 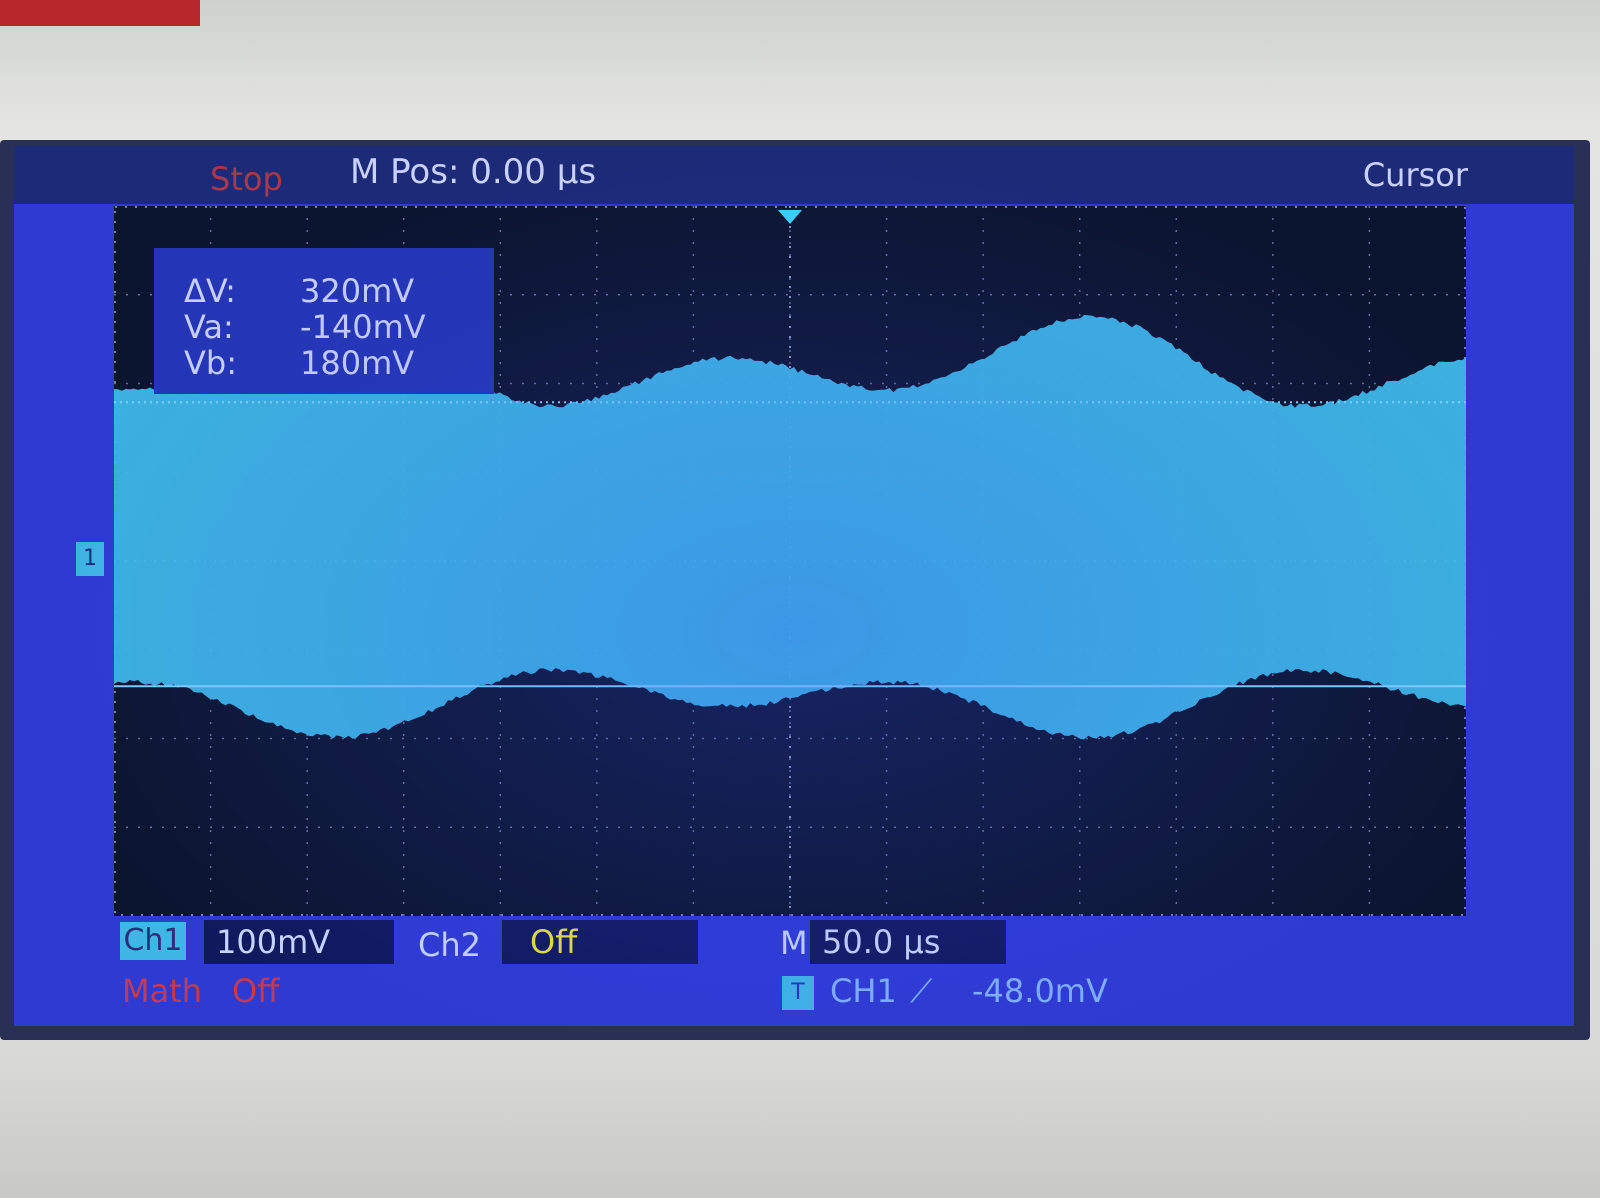 I want to click on ch1-volts-per-div: 100mV, so click(x=299, y=942).